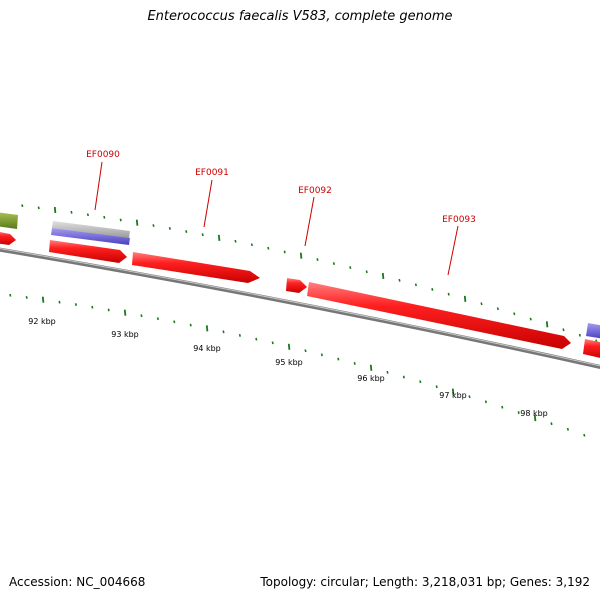 This screenshot has height=600, width=600. I want to click on gene-label-ef0091: EF0091, so click(212, 198).